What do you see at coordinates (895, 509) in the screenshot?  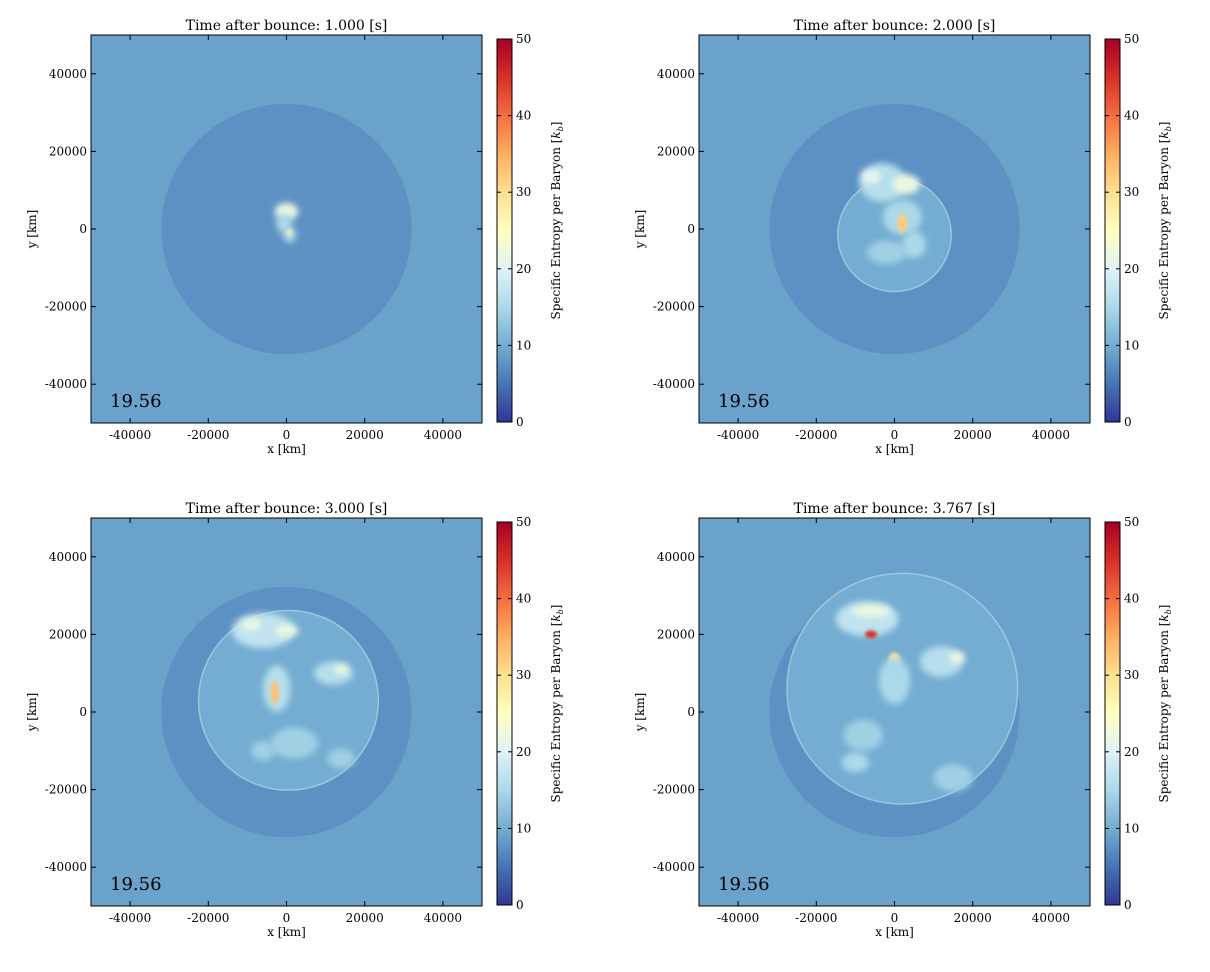 I see `panel-title: Time after bounce: 3.767 [s]` at bounding box center [895, 509].